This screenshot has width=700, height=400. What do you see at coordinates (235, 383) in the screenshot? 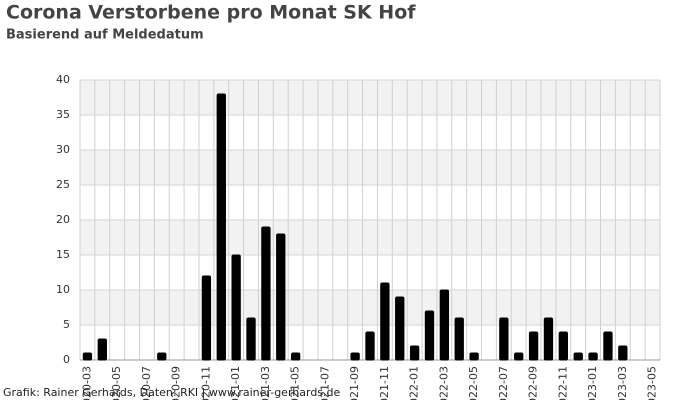
I see `x-tick-label: 2021-01` at bounding box center [235, 383].